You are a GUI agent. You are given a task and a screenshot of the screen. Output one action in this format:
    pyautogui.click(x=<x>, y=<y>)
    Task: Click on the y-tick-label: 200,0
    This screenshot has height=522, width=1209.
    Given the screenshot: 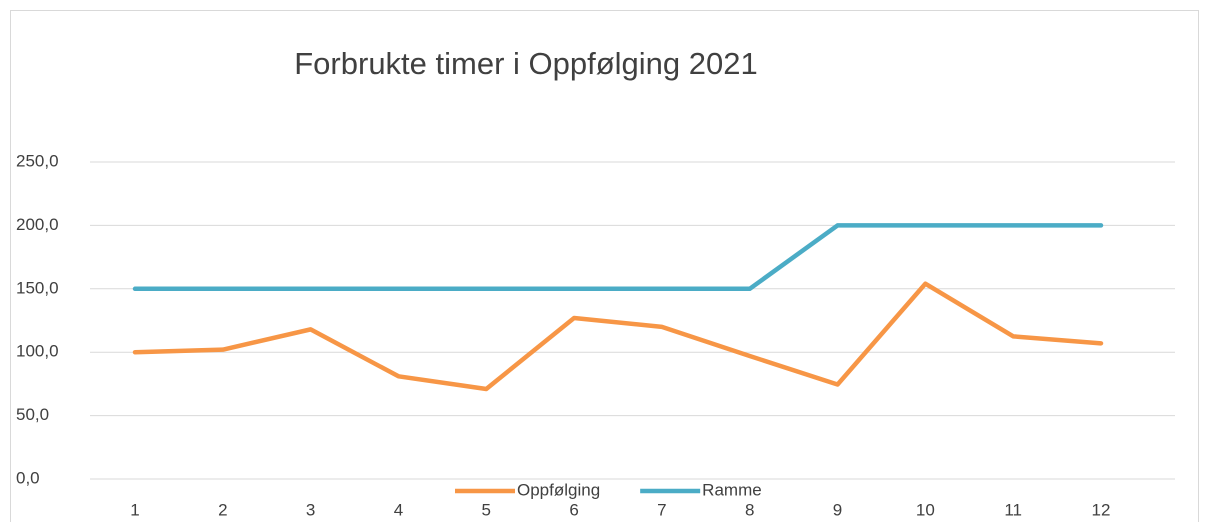 What is the action you would take?
    pyautogui.click(x=37, y=224)
    